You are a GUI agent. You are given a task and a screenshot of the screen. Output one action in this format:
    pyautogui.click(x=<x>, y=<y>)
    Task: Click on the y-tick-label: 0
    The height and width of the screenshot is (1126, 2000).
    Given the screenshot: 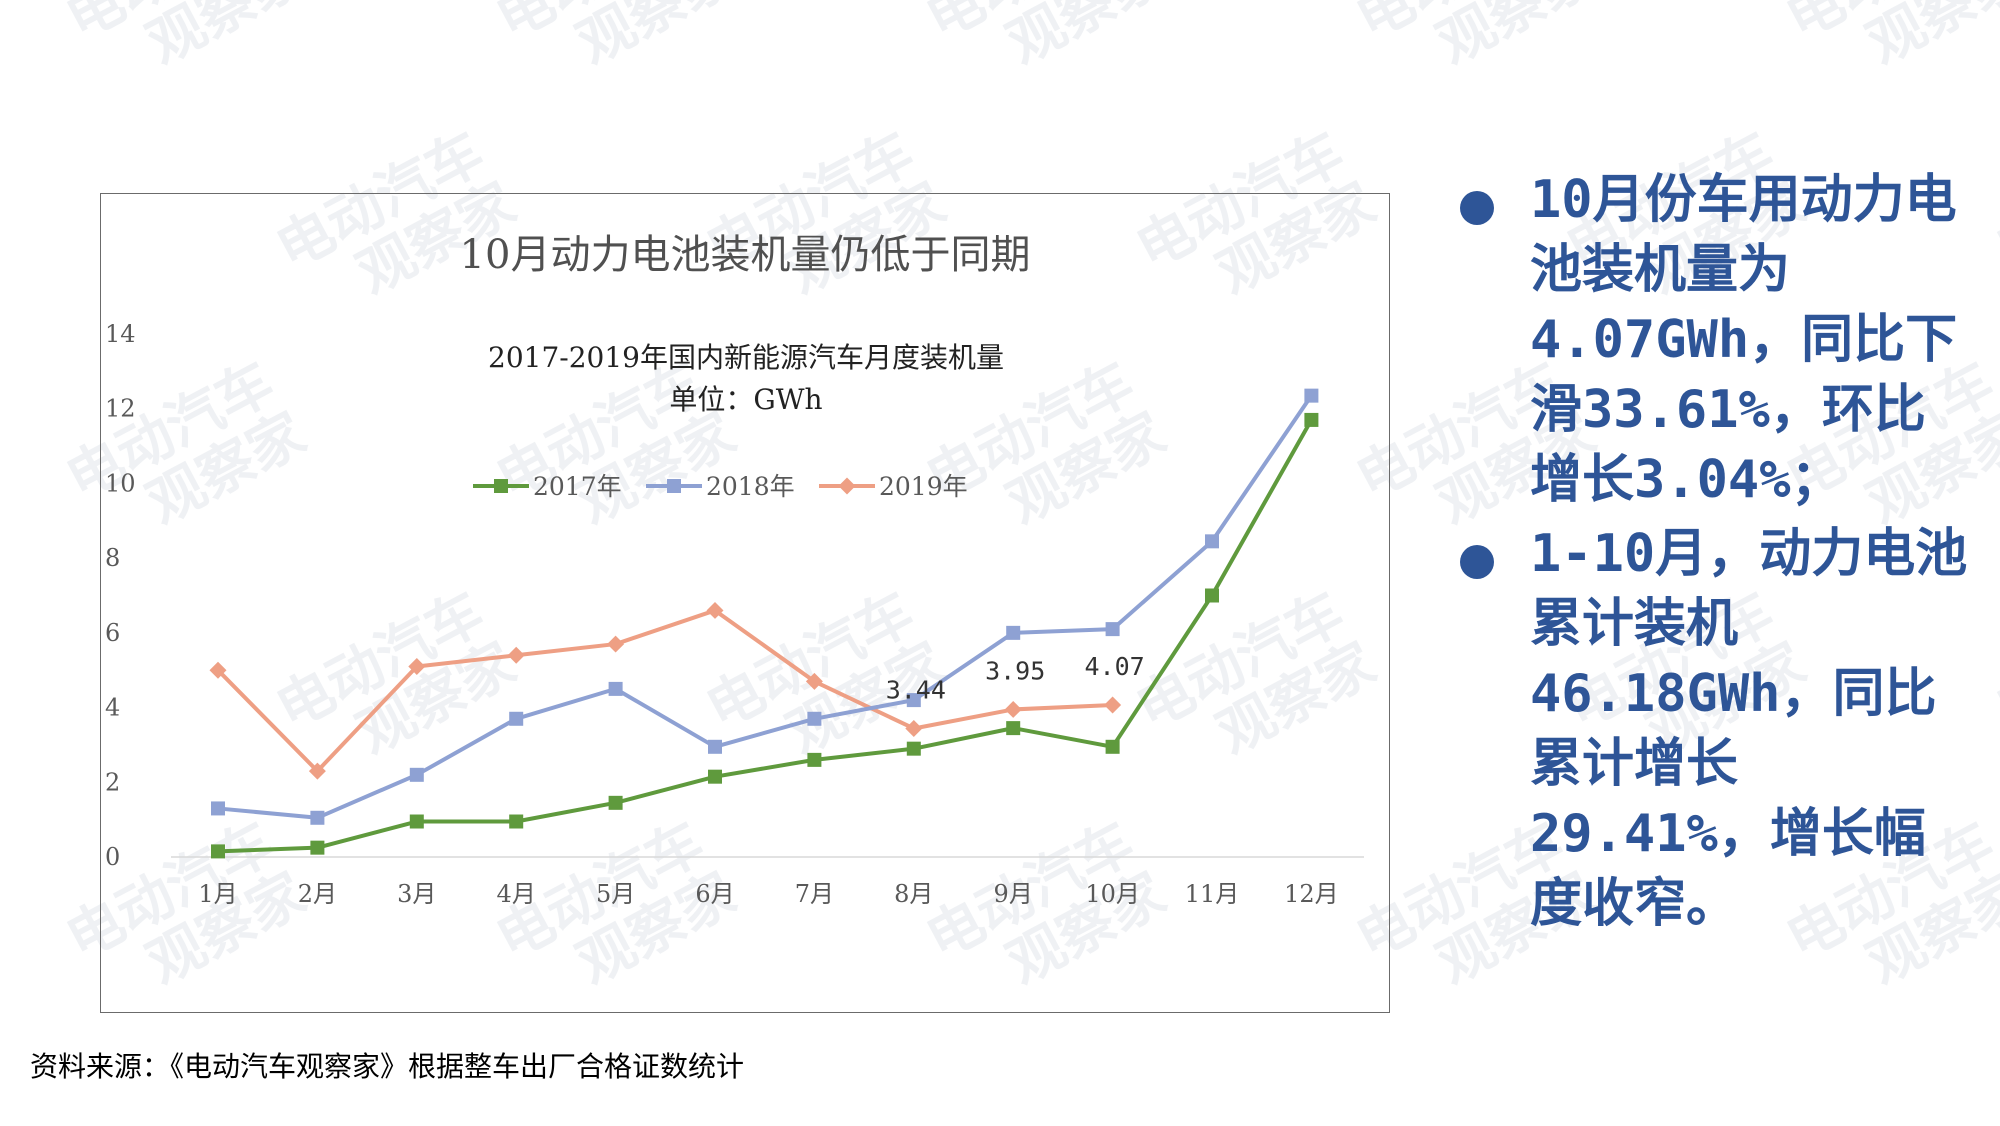 What is the action you would take?
    pyautogui.click(x=112, y=857)
    